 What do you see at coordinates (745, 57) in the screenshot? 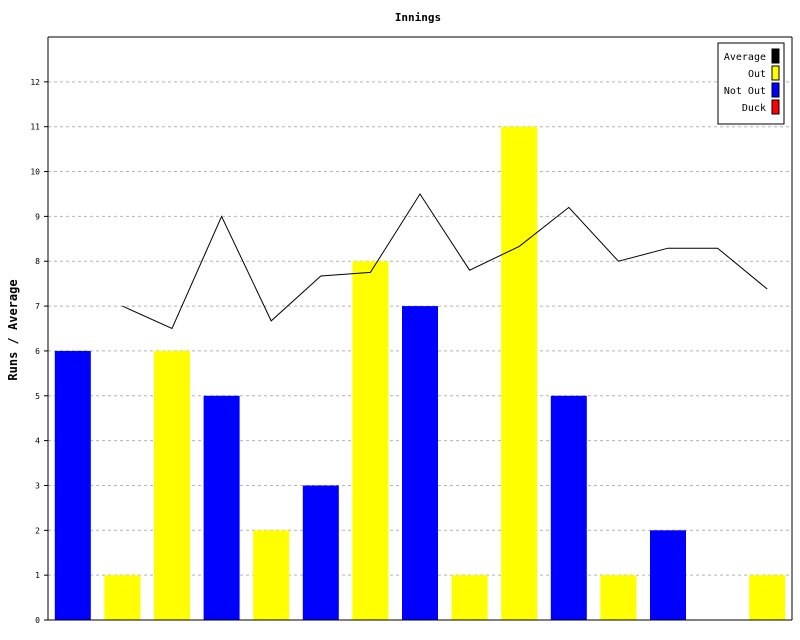
I see `legend-label: Average` at bounding box center [745, 57].